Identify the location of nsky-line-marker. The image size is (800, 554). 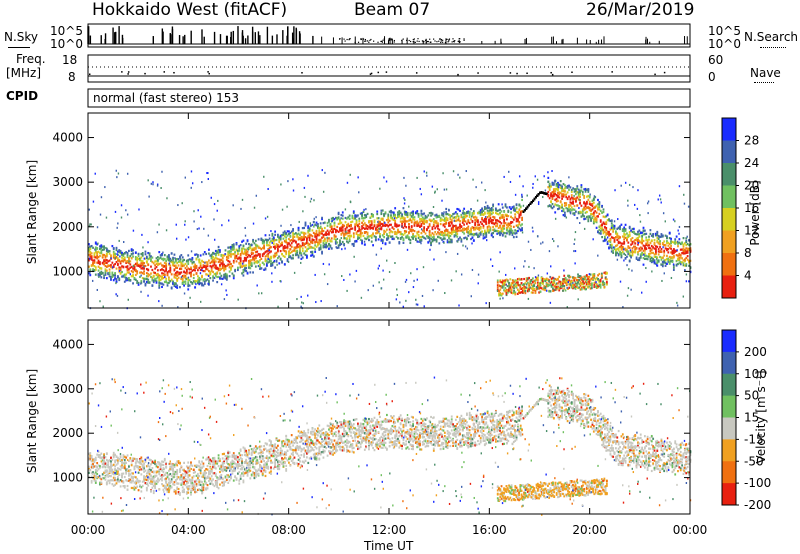
(19, 47).